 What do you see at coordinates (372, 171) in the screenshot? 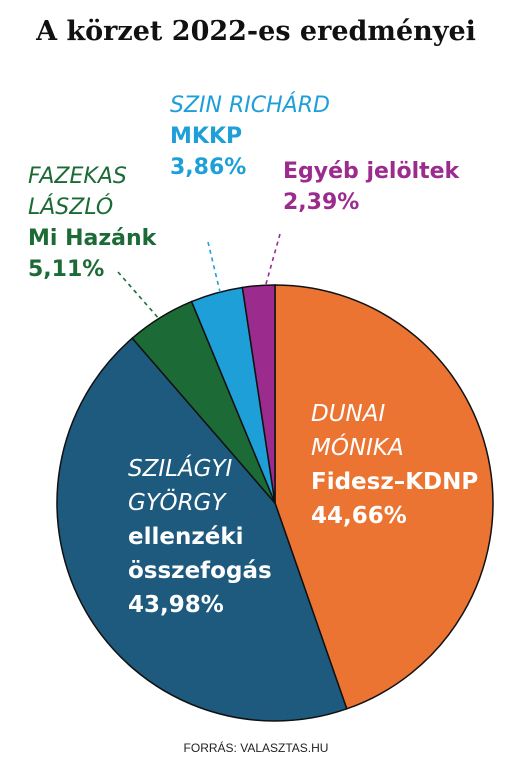
I see `party-name: Egyéb jelöltek` at bounding box center [372, 171].